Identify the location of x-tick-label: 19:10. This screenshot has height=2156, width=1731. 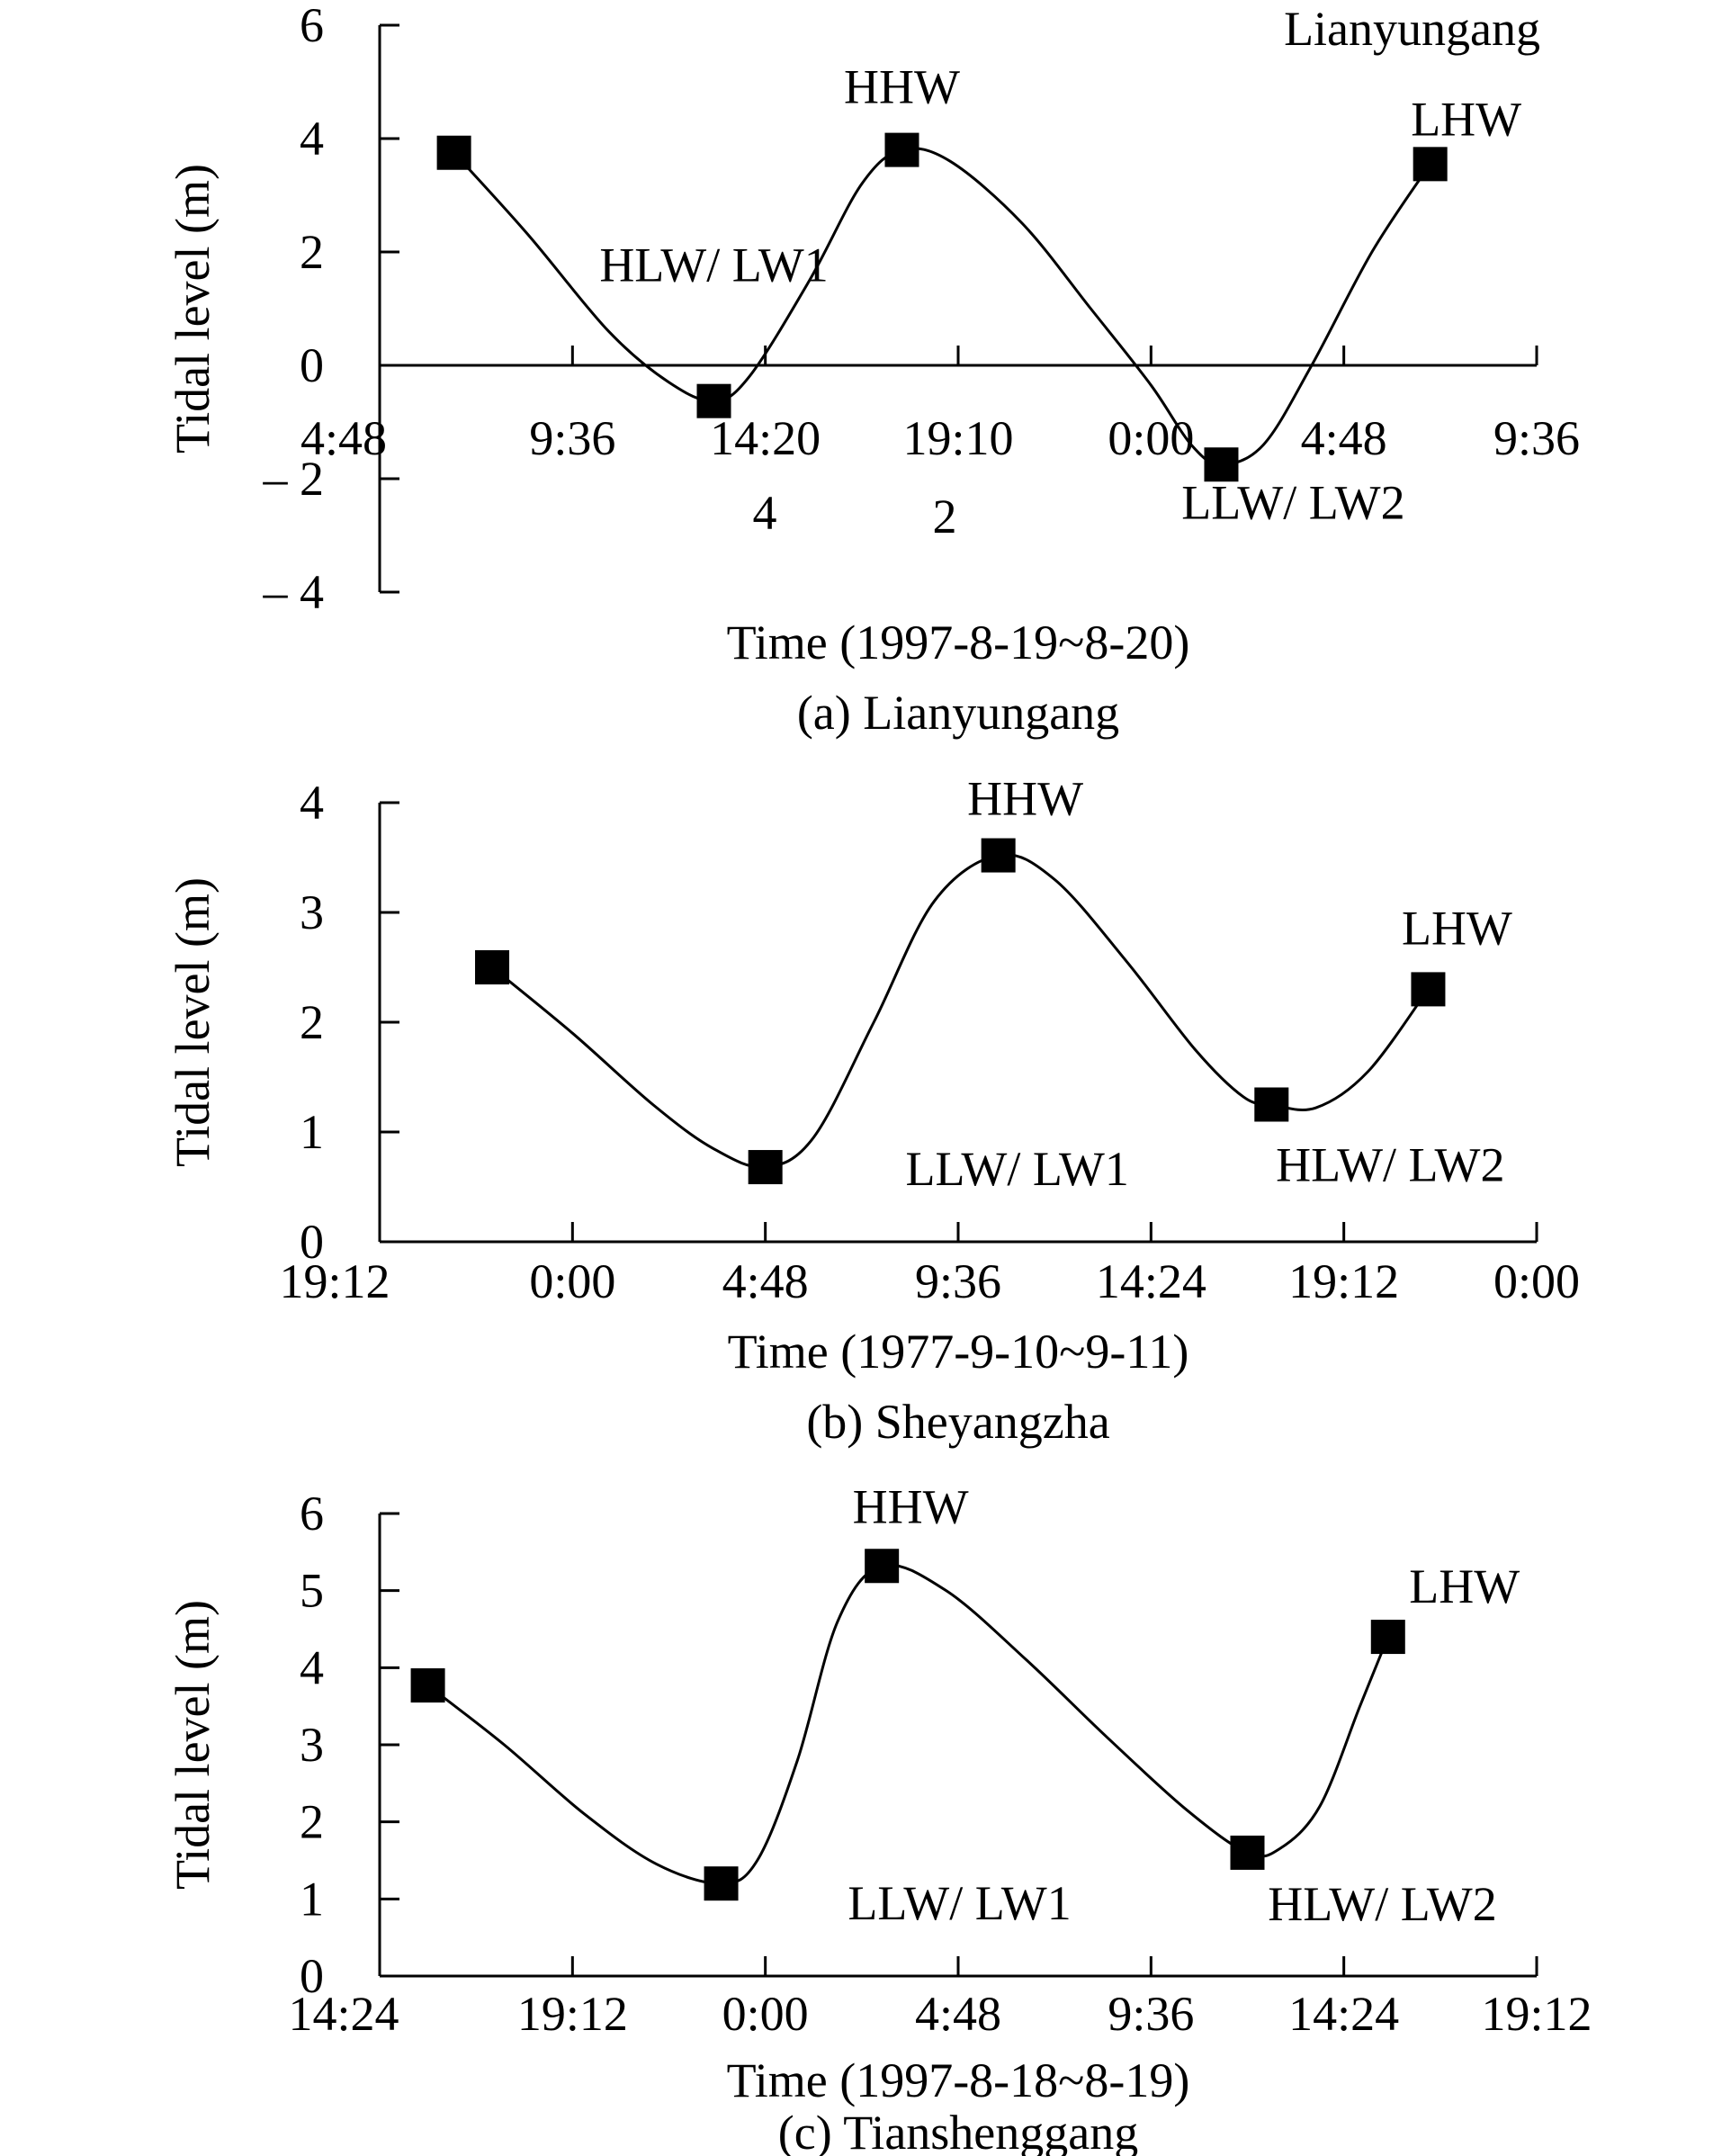
(957, 438).